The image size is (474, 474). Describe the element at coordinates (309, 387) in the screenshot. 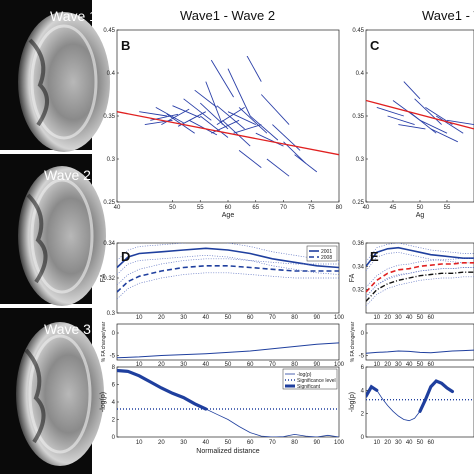

I see `legend-entry: Significant` at that location.